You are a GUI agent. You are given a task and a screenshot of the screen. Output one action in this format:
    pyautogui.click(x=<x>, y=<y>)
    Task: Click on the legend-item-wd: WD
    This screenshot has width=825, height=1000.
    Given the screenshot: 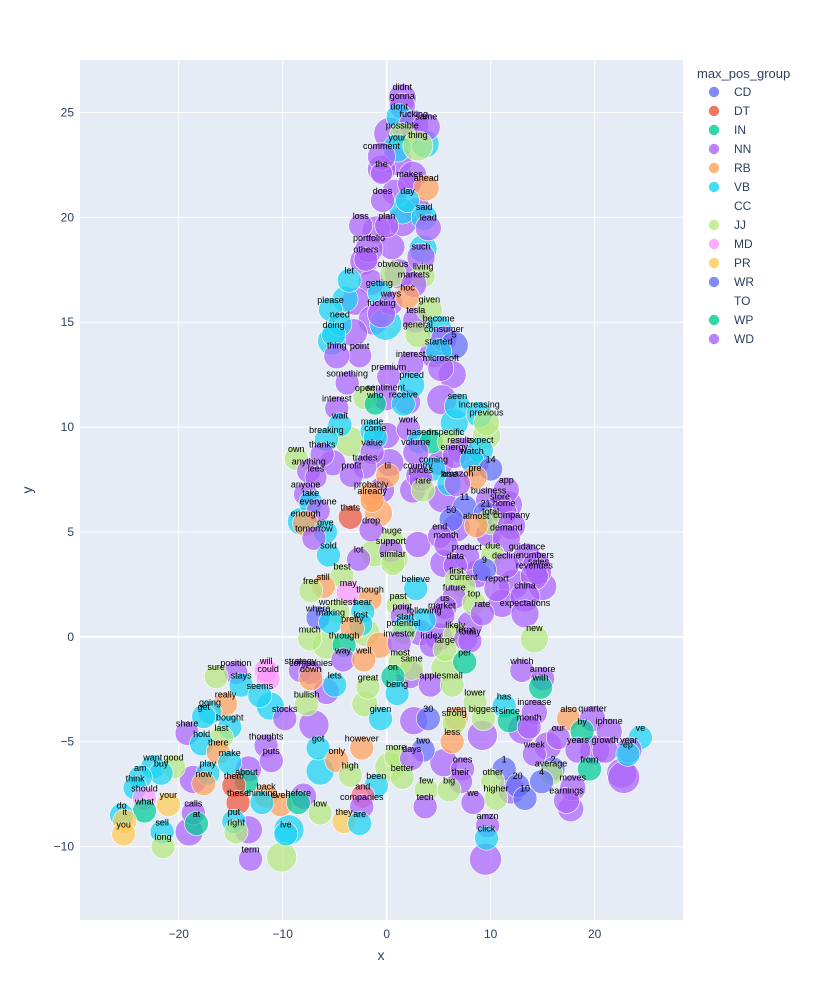 What is the action you would take?
    pyautogui.click(x=731, y=339)
    